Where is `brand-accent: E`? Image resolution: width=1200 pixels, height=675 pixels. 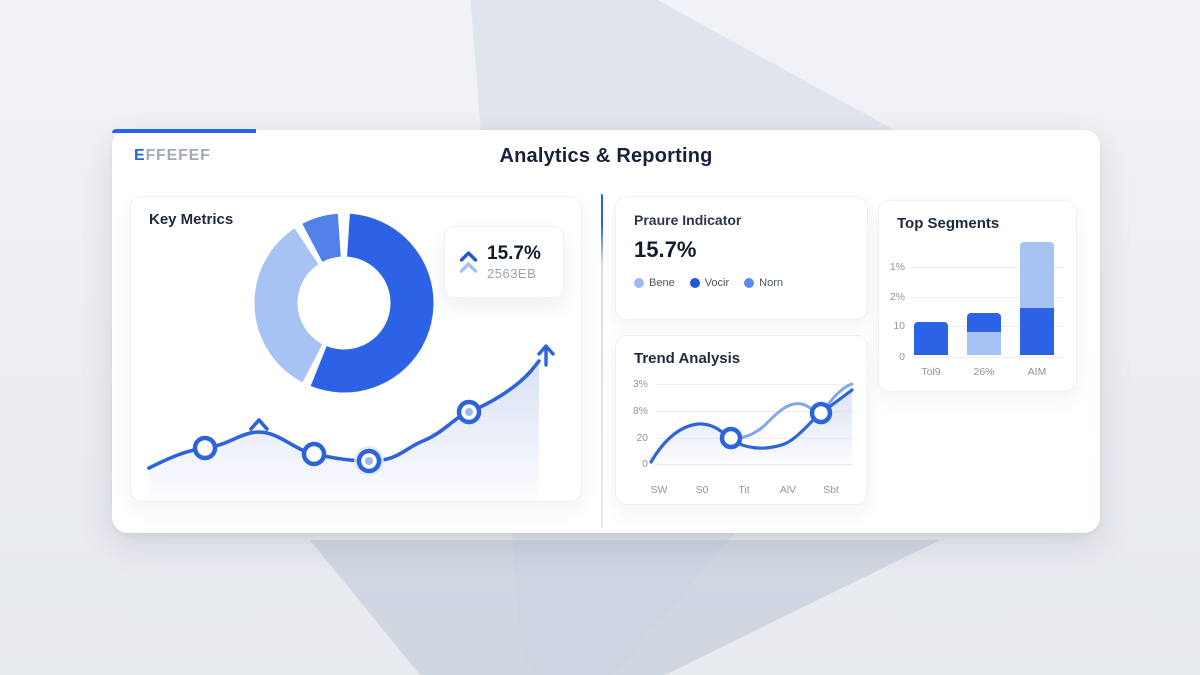 brand-accent: E is located at coordinates (140, 155).